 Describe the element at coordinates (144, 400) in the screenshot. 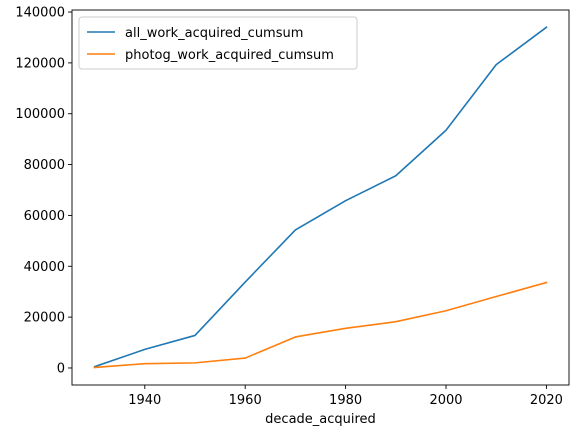

I see `x-tick-label: 1940` at that location.